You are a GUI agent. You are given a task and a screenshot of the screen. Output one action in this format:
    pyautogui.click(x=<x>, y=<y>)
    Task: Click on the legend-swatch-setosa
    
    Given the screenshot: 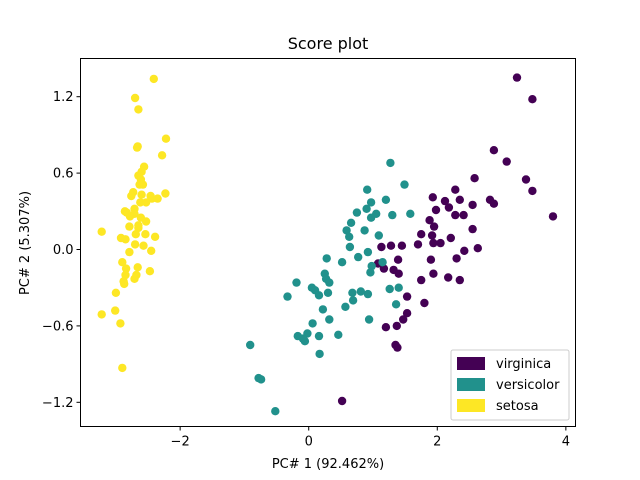 What is the action you would take?
    pyautogui.click(x=471, y=405)
    